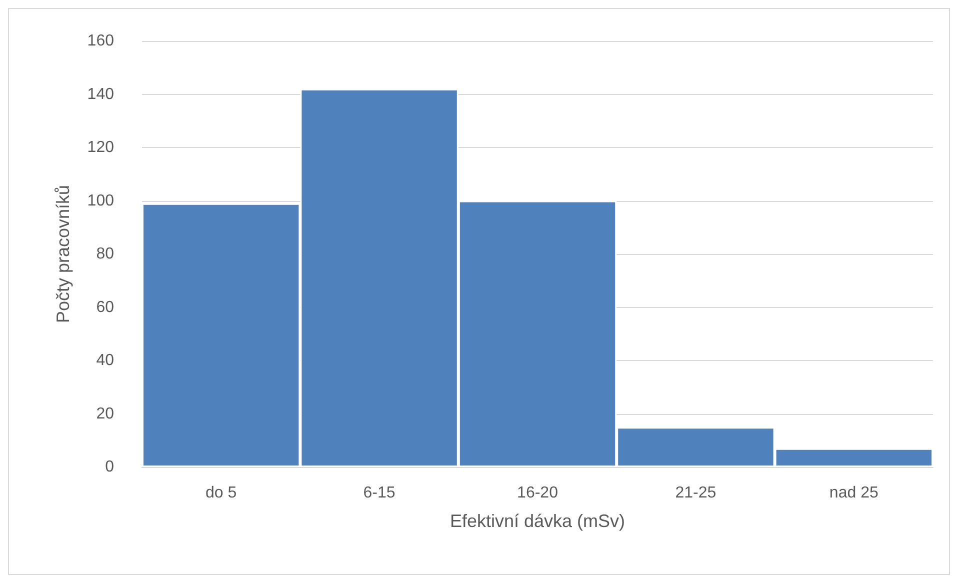 The image size is (957, 581). I want to click on x-tick-label: 6-15, so click(379, 493).